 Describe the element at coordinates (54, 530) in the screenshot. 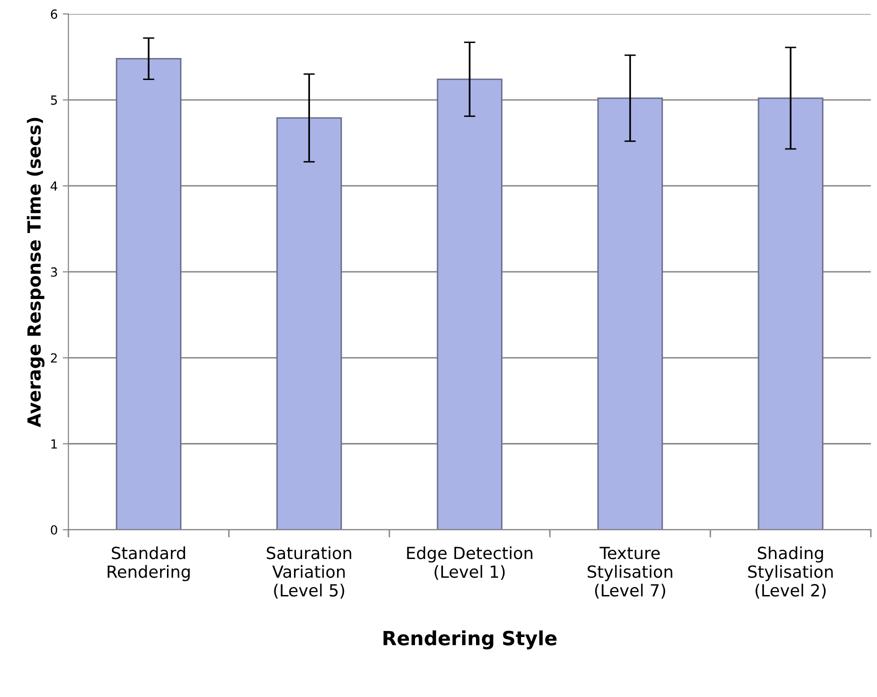

I see `y-tick-label: 0` at that location.